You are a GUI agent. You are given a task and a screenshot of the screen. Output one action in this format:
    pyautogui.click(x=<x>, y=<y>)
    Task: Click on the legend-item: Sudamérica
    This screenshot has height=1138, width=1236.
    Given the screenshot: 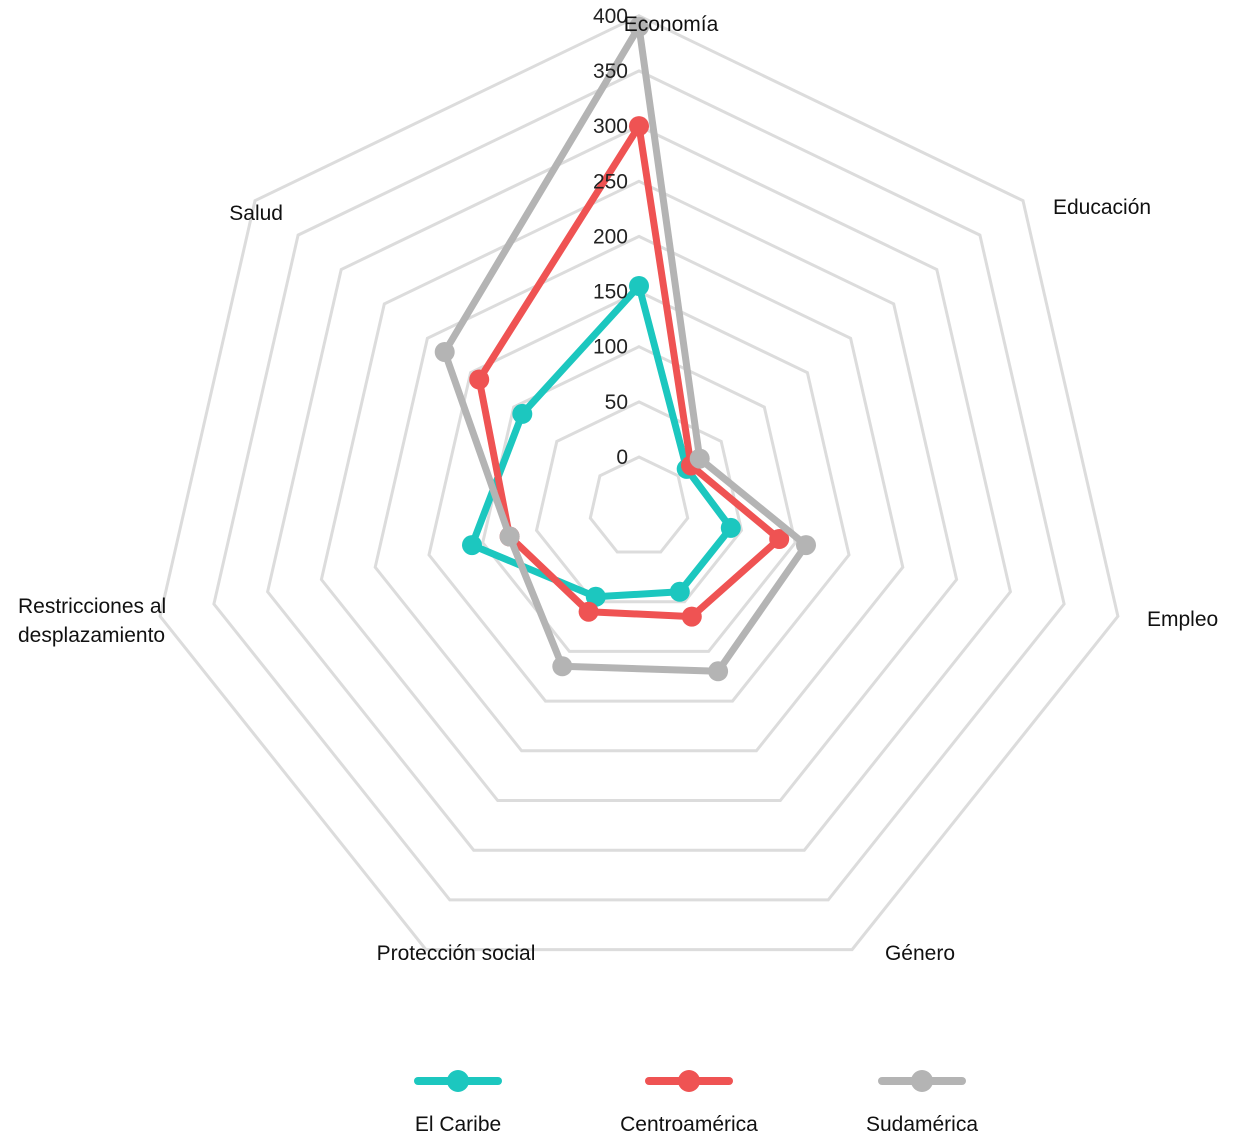 What is the action you would take?
    pyautogui.click(x=922, y=1103)
    